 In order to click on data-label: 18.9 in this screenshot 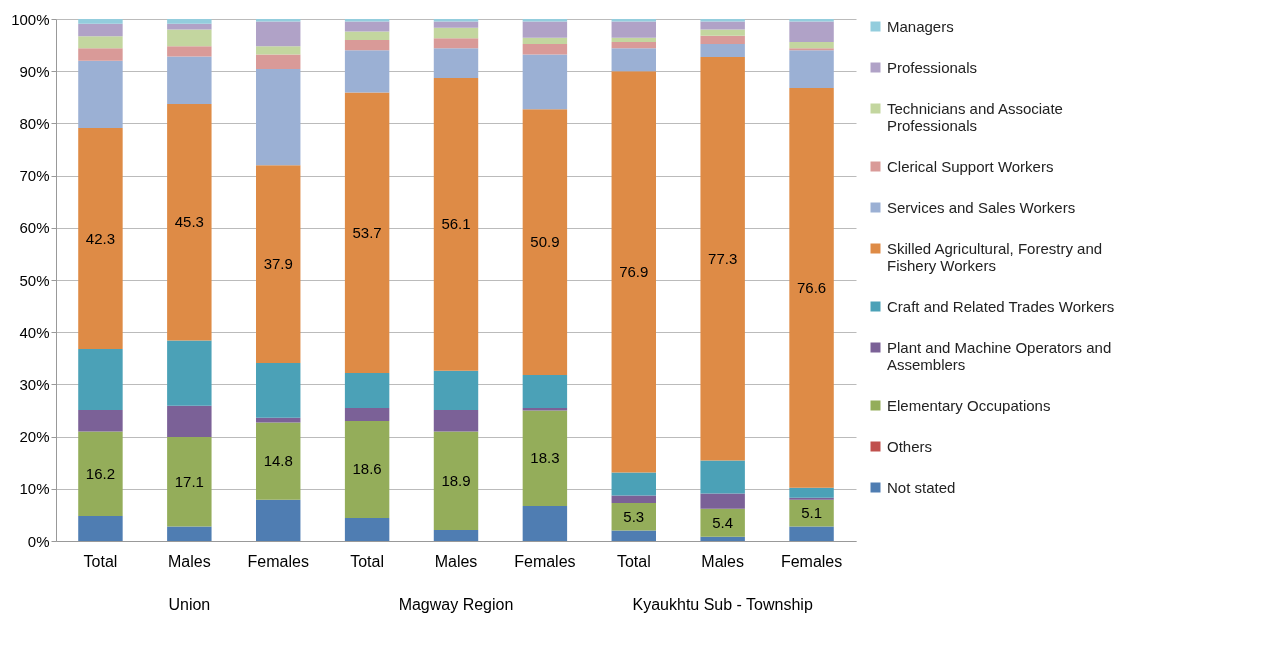, I will do `click(456, 480)`.